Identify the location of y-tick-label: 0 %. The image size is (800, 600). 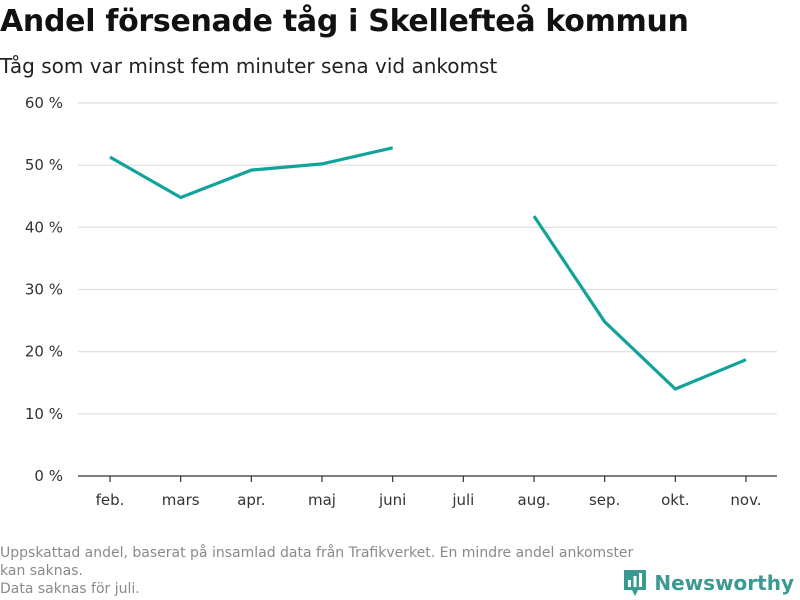
(48, 476).